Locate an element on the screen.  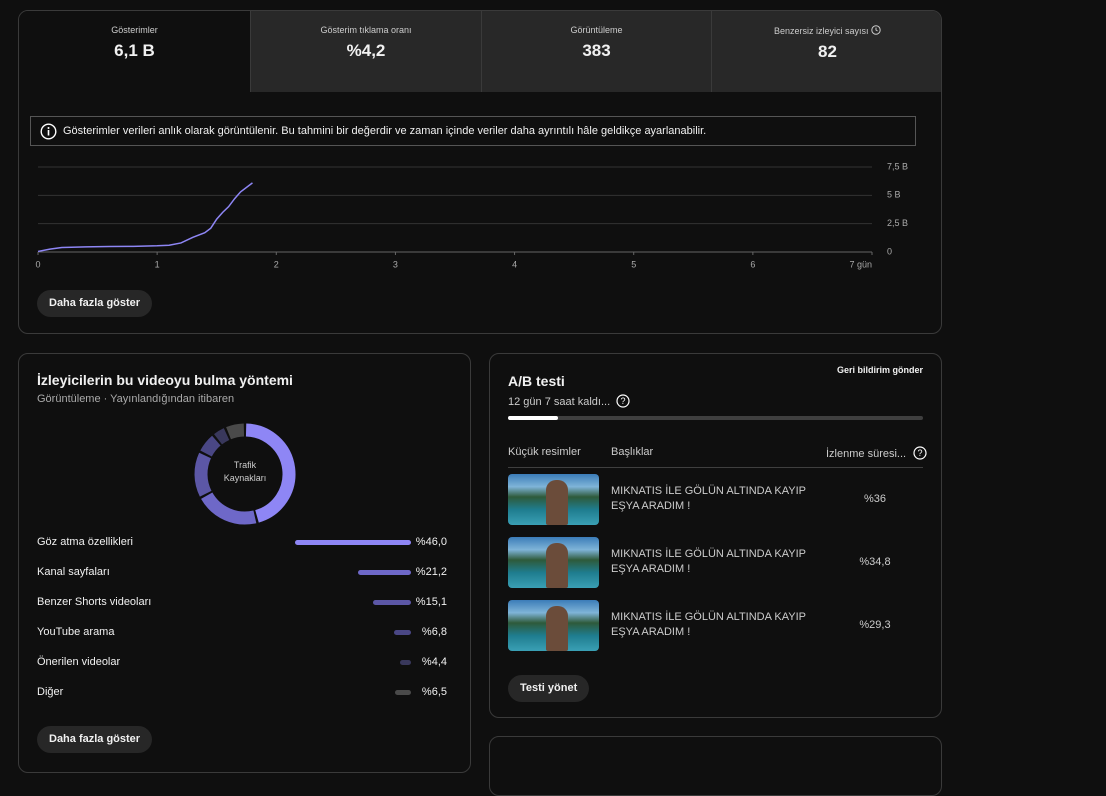
source-name: Diğer is located at coordinates (50, 692).